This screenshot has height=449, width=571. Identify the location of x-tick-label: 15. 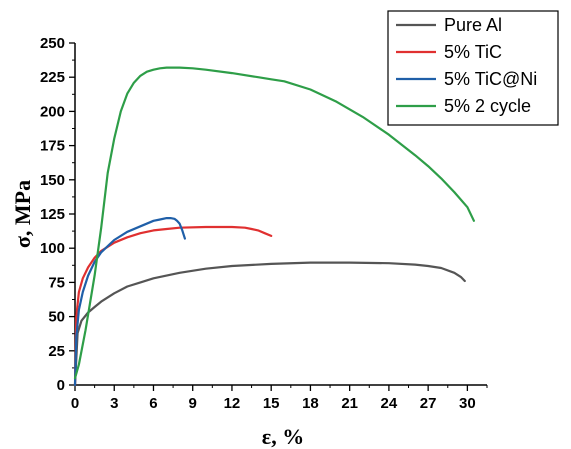
(271, 403).